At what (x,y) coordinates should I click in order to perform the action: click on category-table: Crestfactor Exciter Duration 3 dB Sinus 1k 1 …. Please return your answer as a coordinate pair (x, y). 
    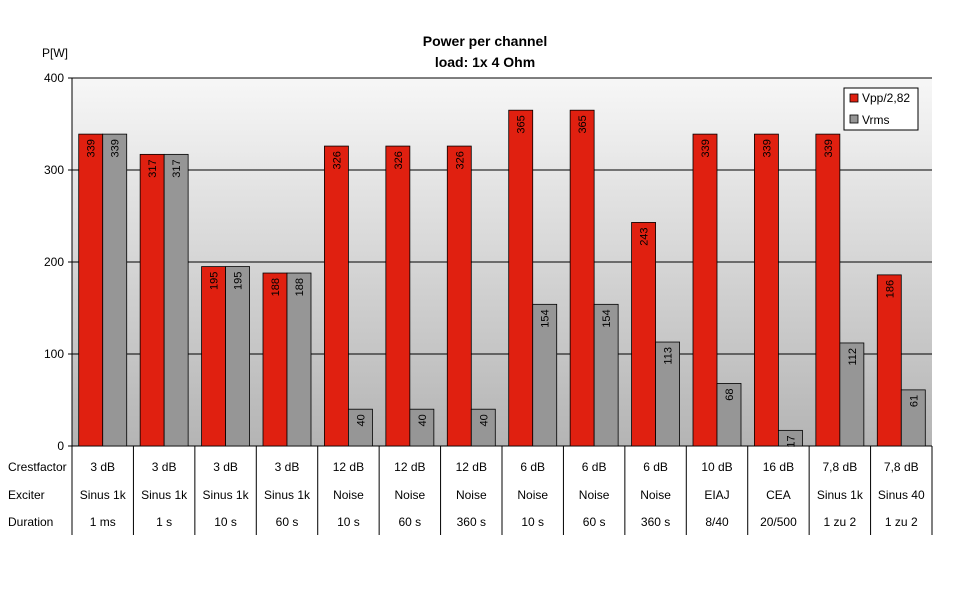
    Looking at the image, I should click on (470, 490).